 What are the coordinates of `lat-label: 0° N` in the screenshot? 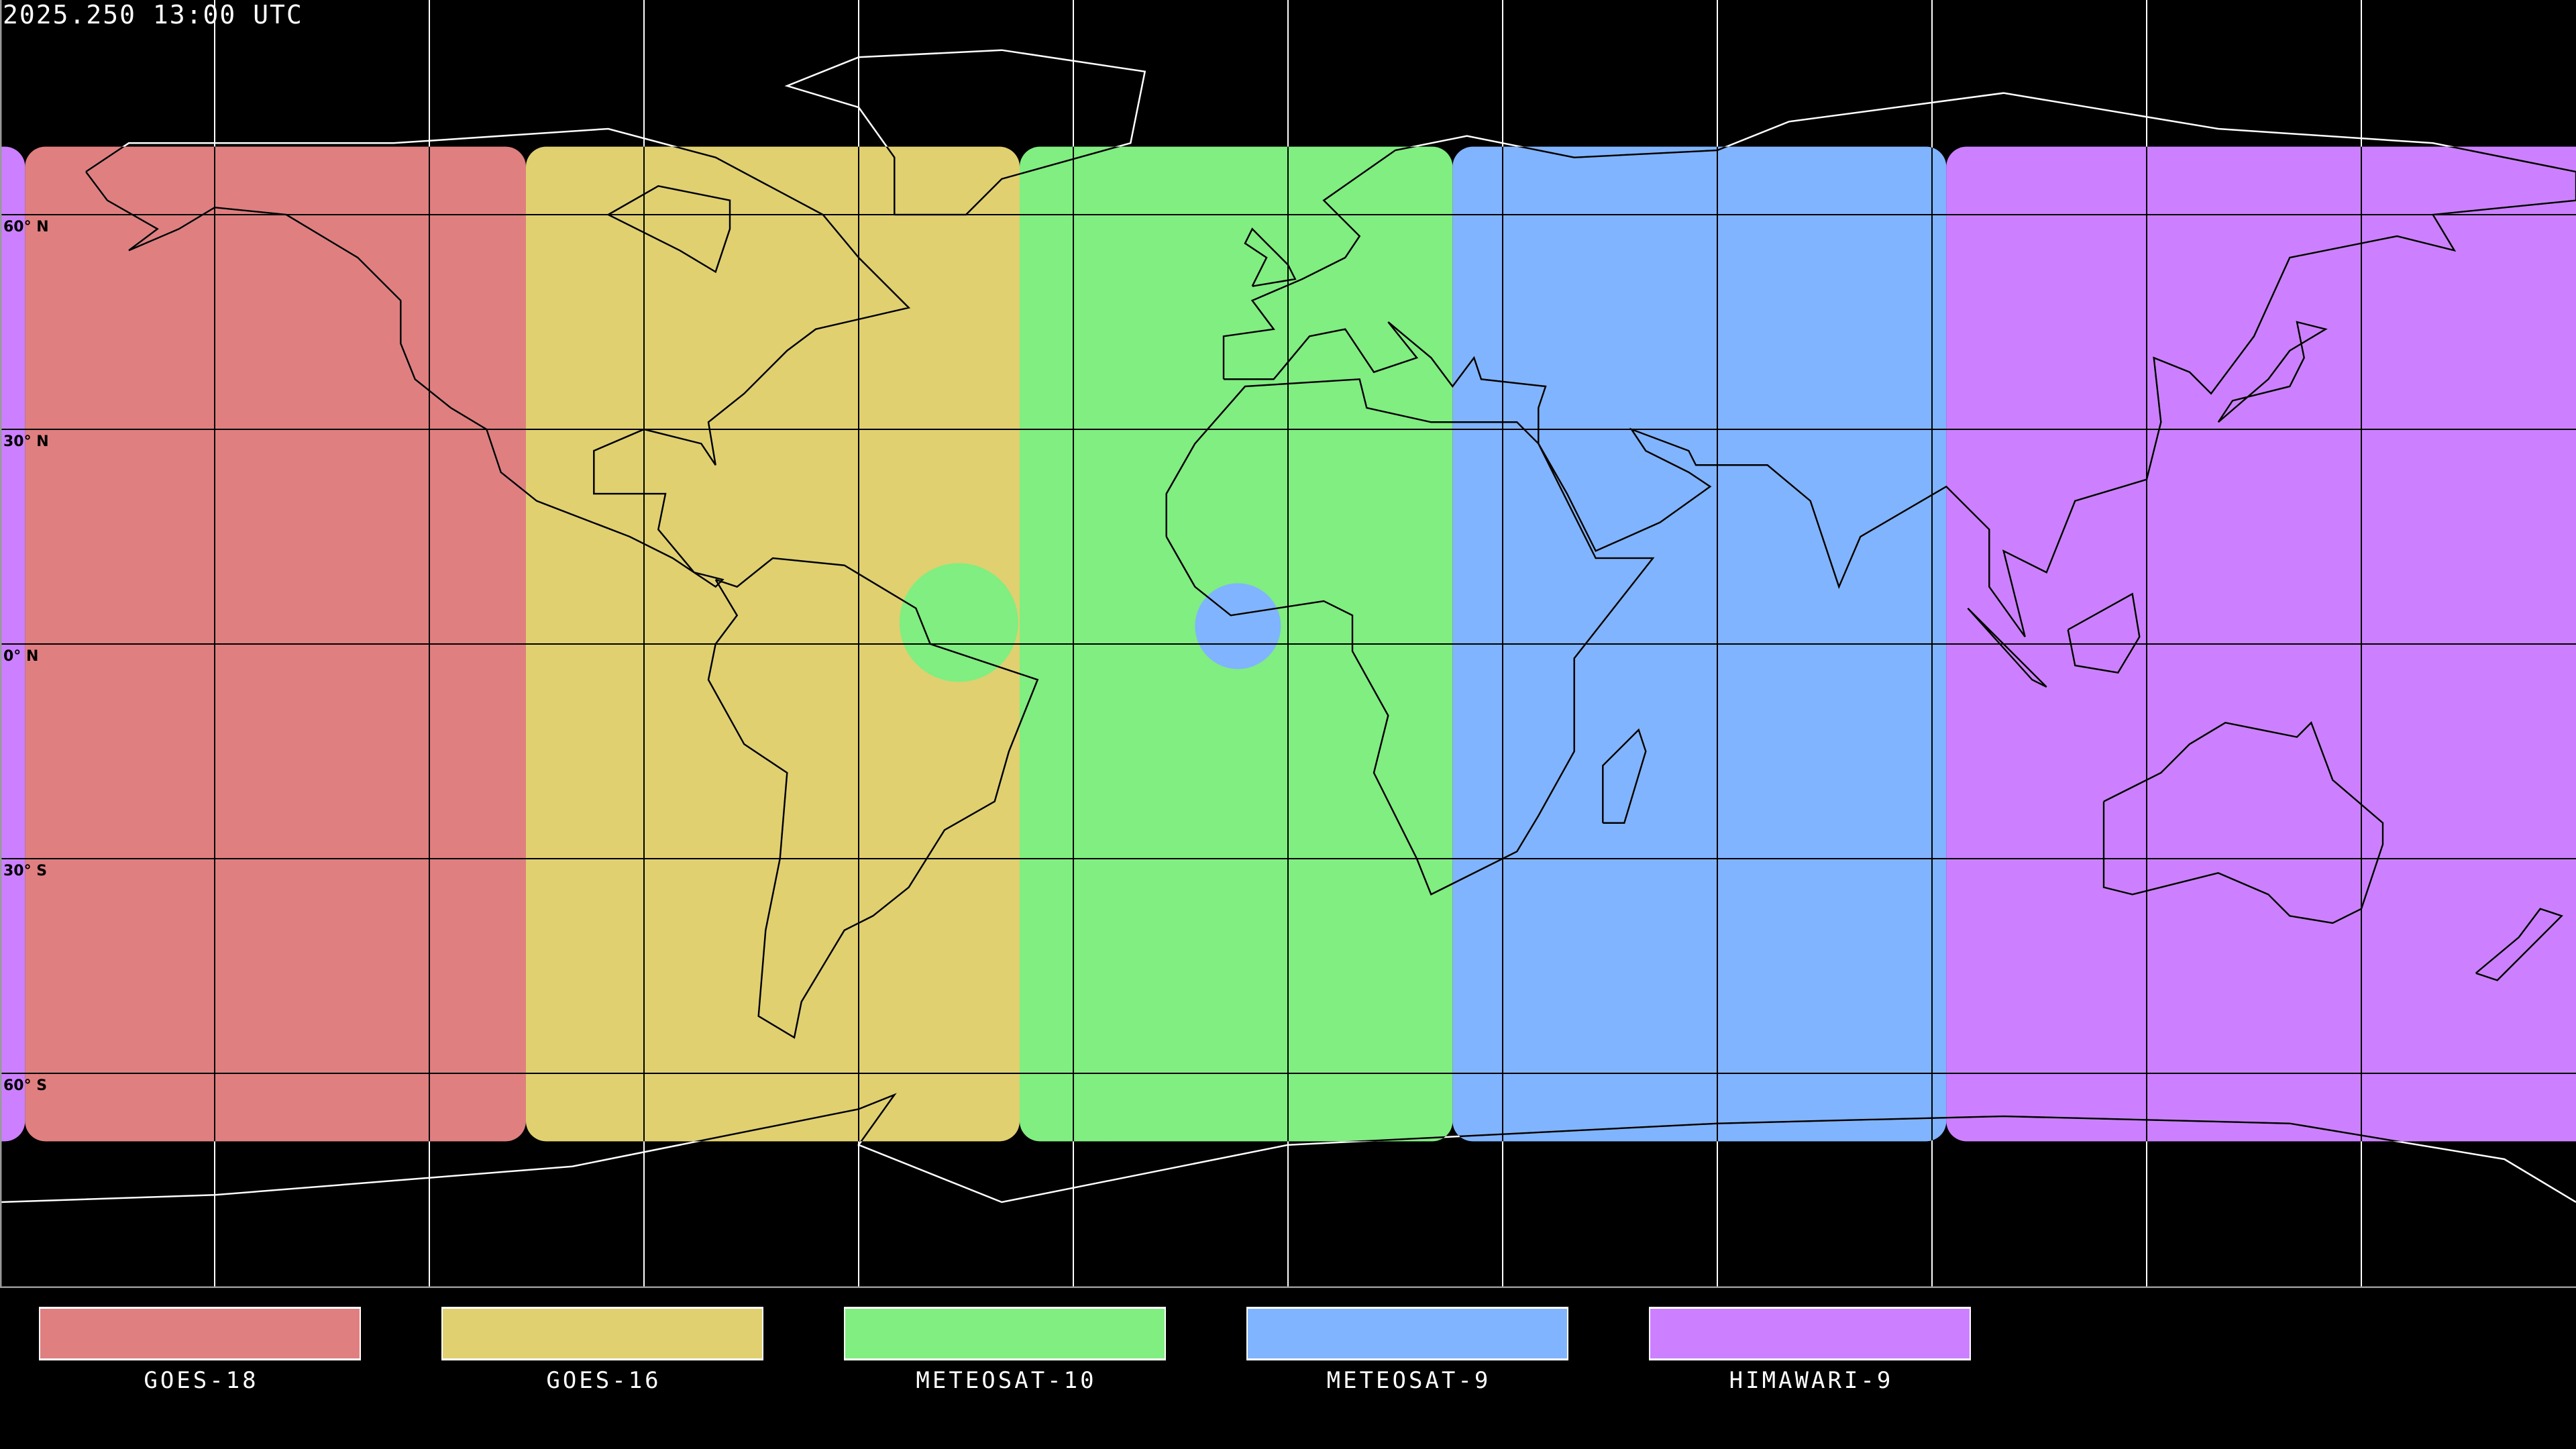 It's located at (21, 656).